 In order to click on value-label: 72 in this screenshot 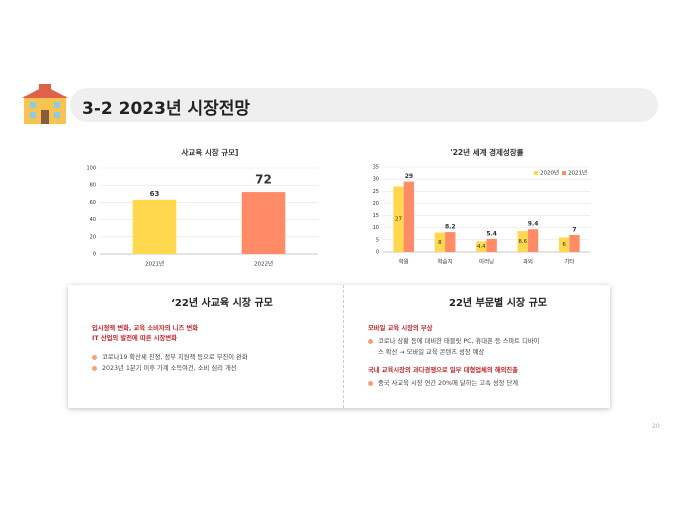, I will do `click(263, 180)`.